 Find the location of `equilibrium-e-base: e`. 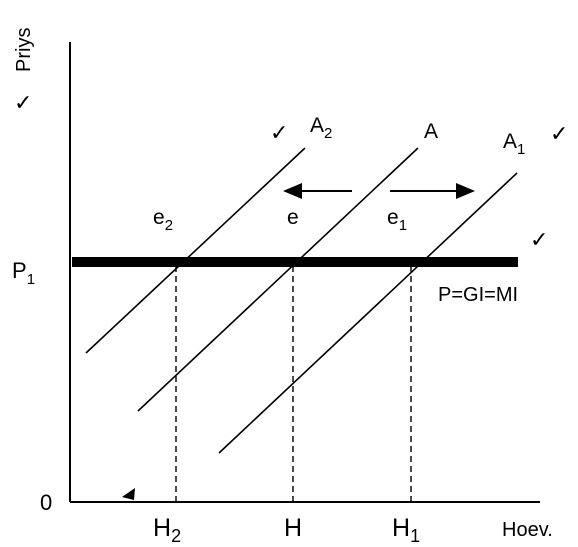

equilibrium-e-base: e is located at coordinates (293, 217).